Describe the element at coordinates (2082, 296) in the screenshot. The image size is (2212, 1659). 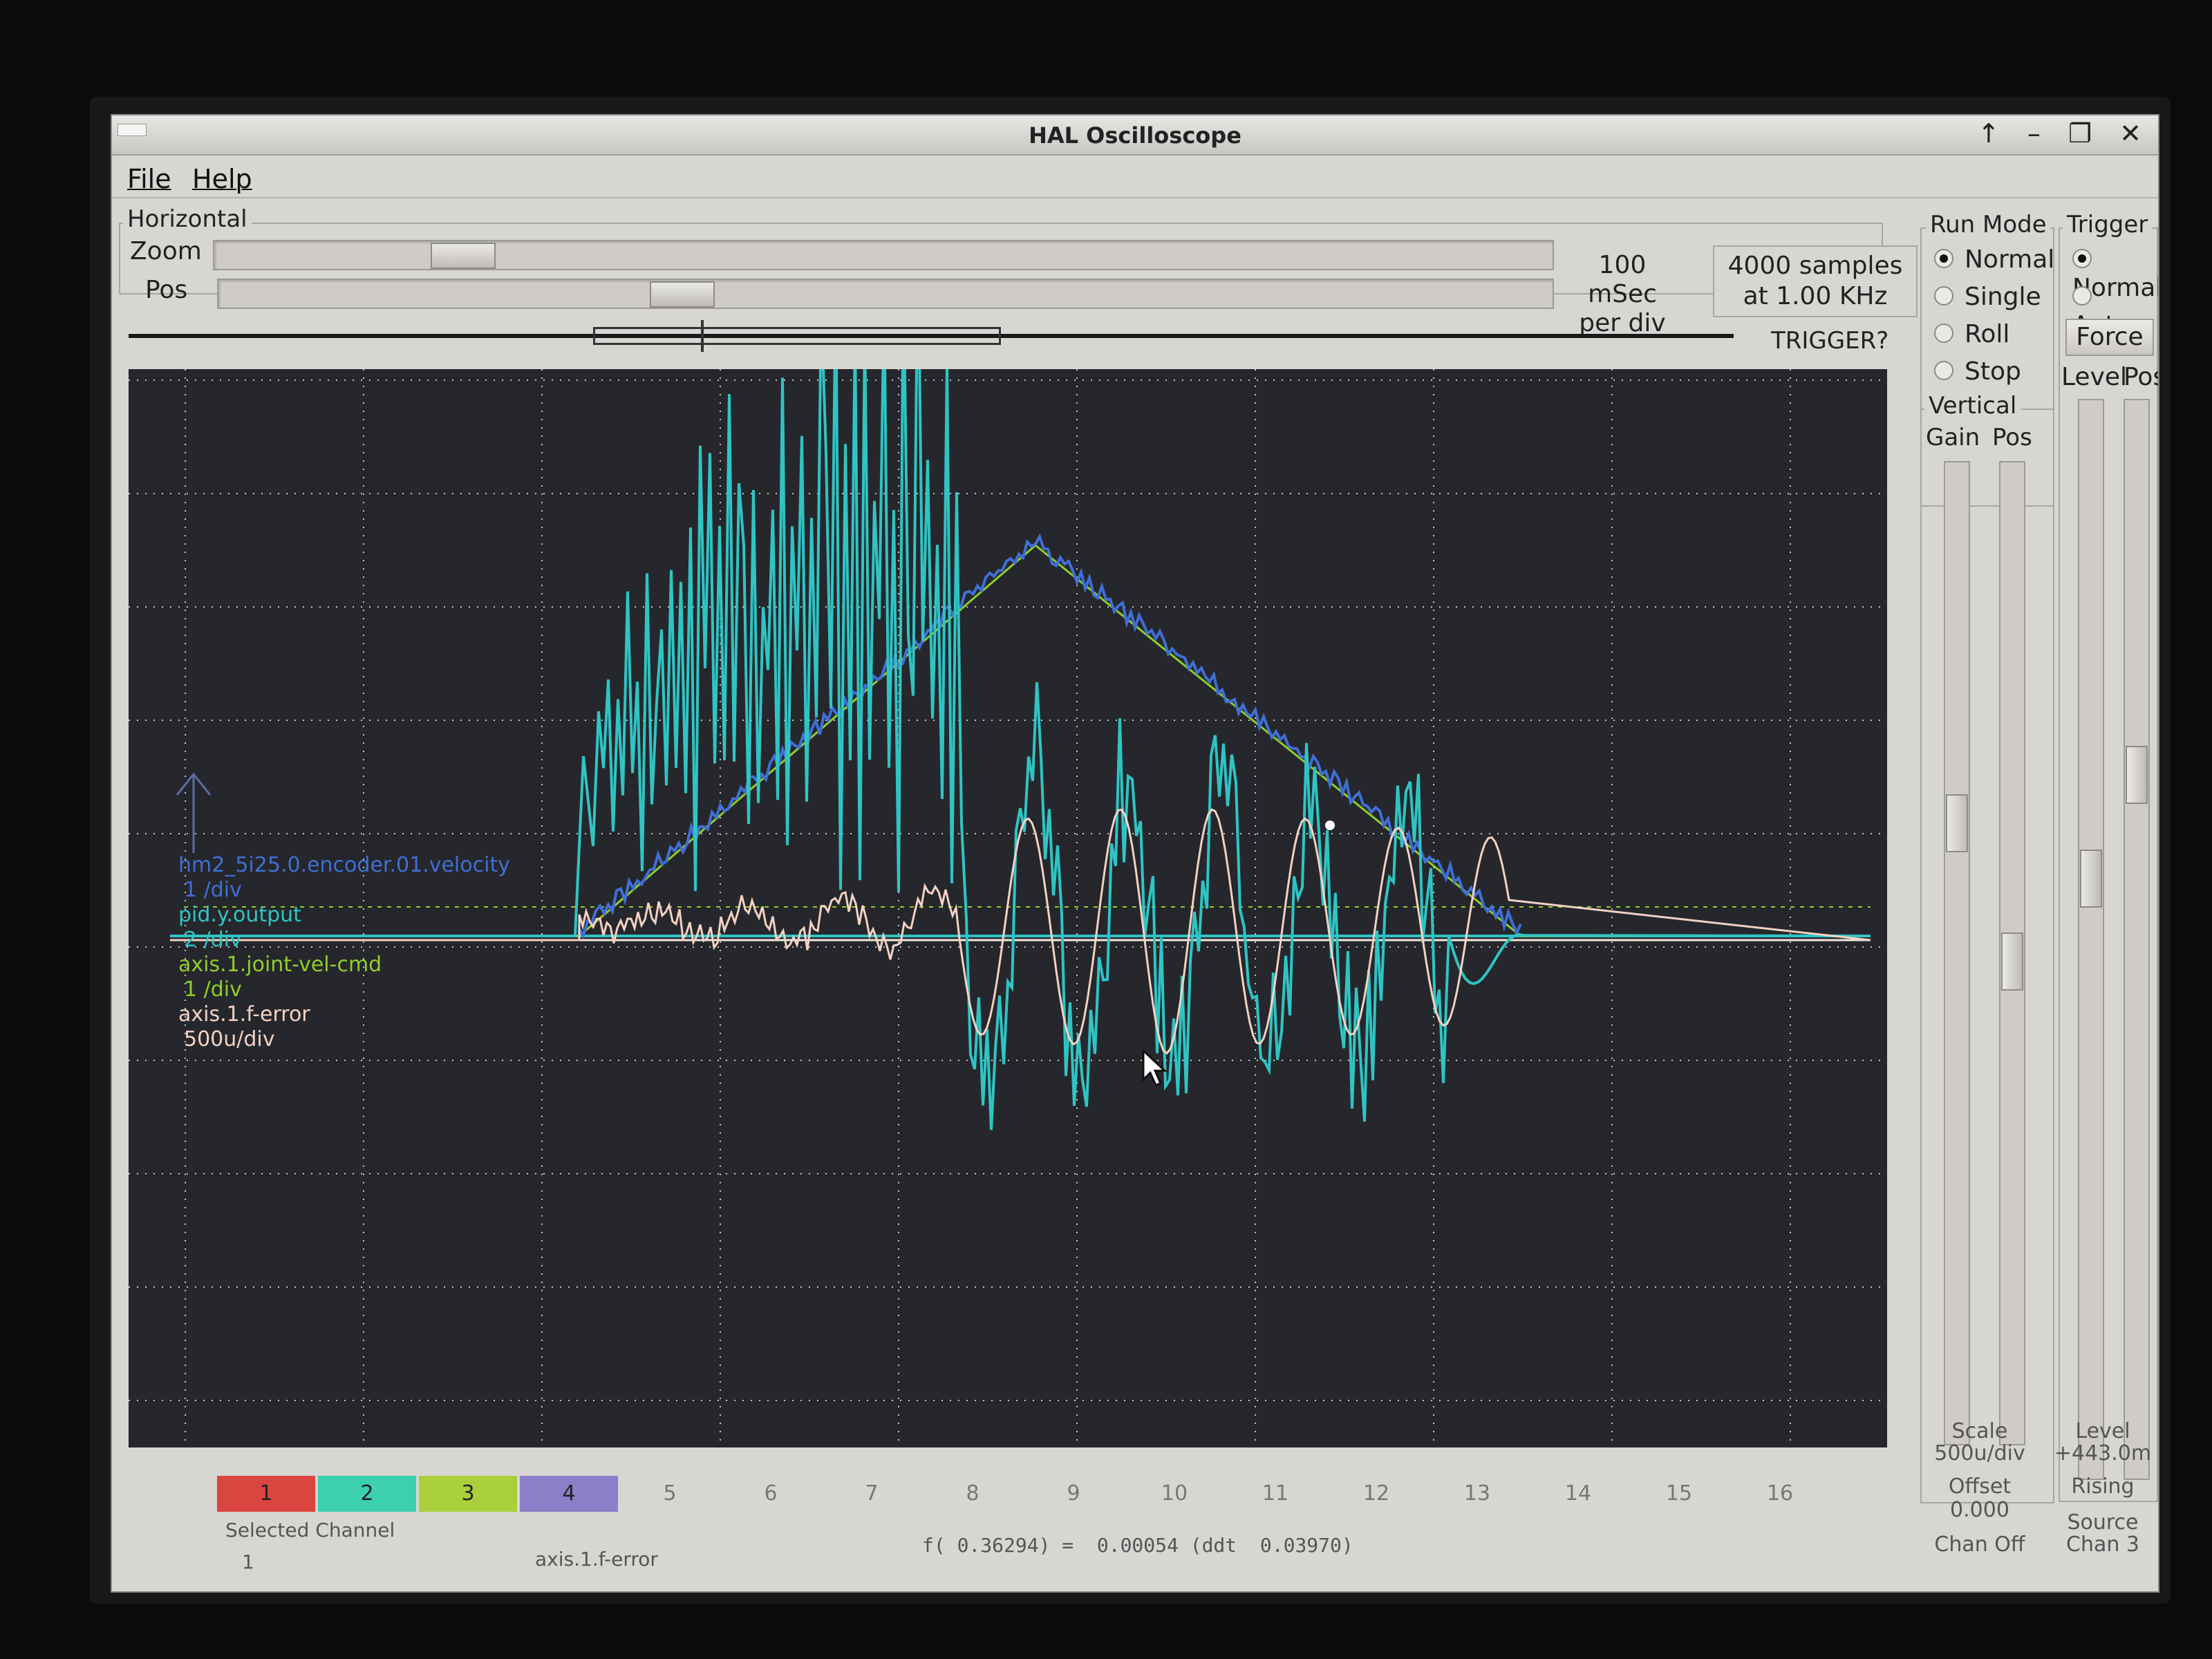
I see `radio-trigger-auto` at that location.